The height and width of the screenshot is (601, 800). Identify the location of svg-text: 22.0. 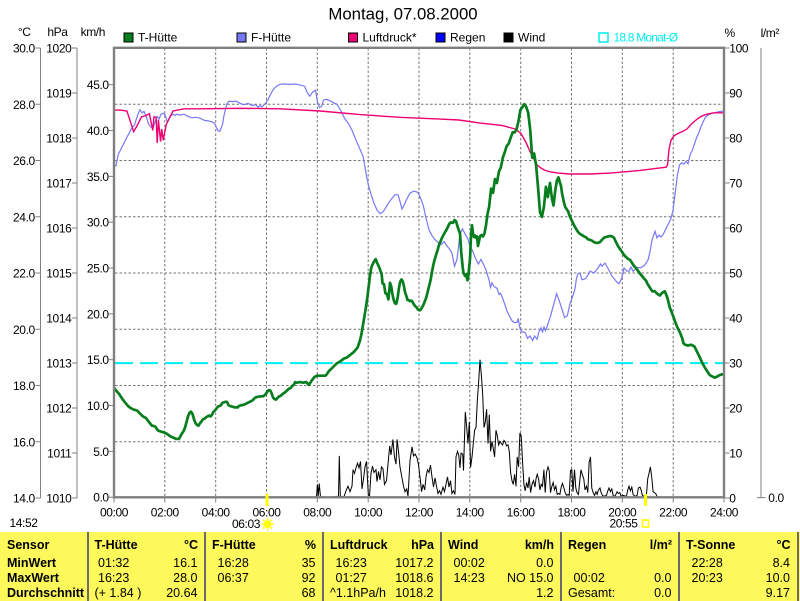
(24, 274).